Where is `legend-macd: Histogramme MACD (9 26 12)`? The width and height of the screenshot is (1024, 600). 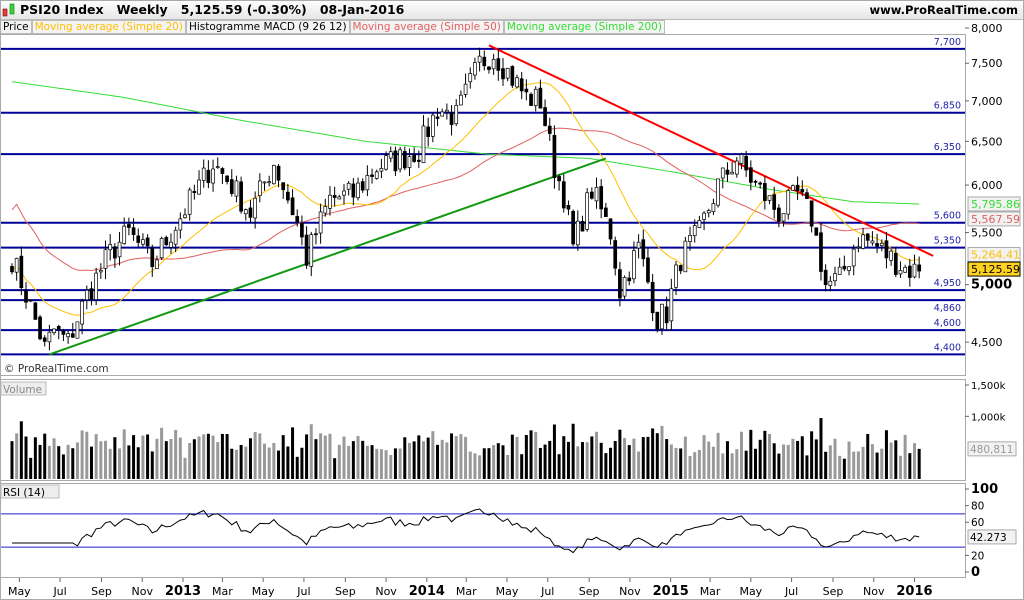 legend-macd: Histogramme MACD (9 26 12) is located at coordinates (267, 27).